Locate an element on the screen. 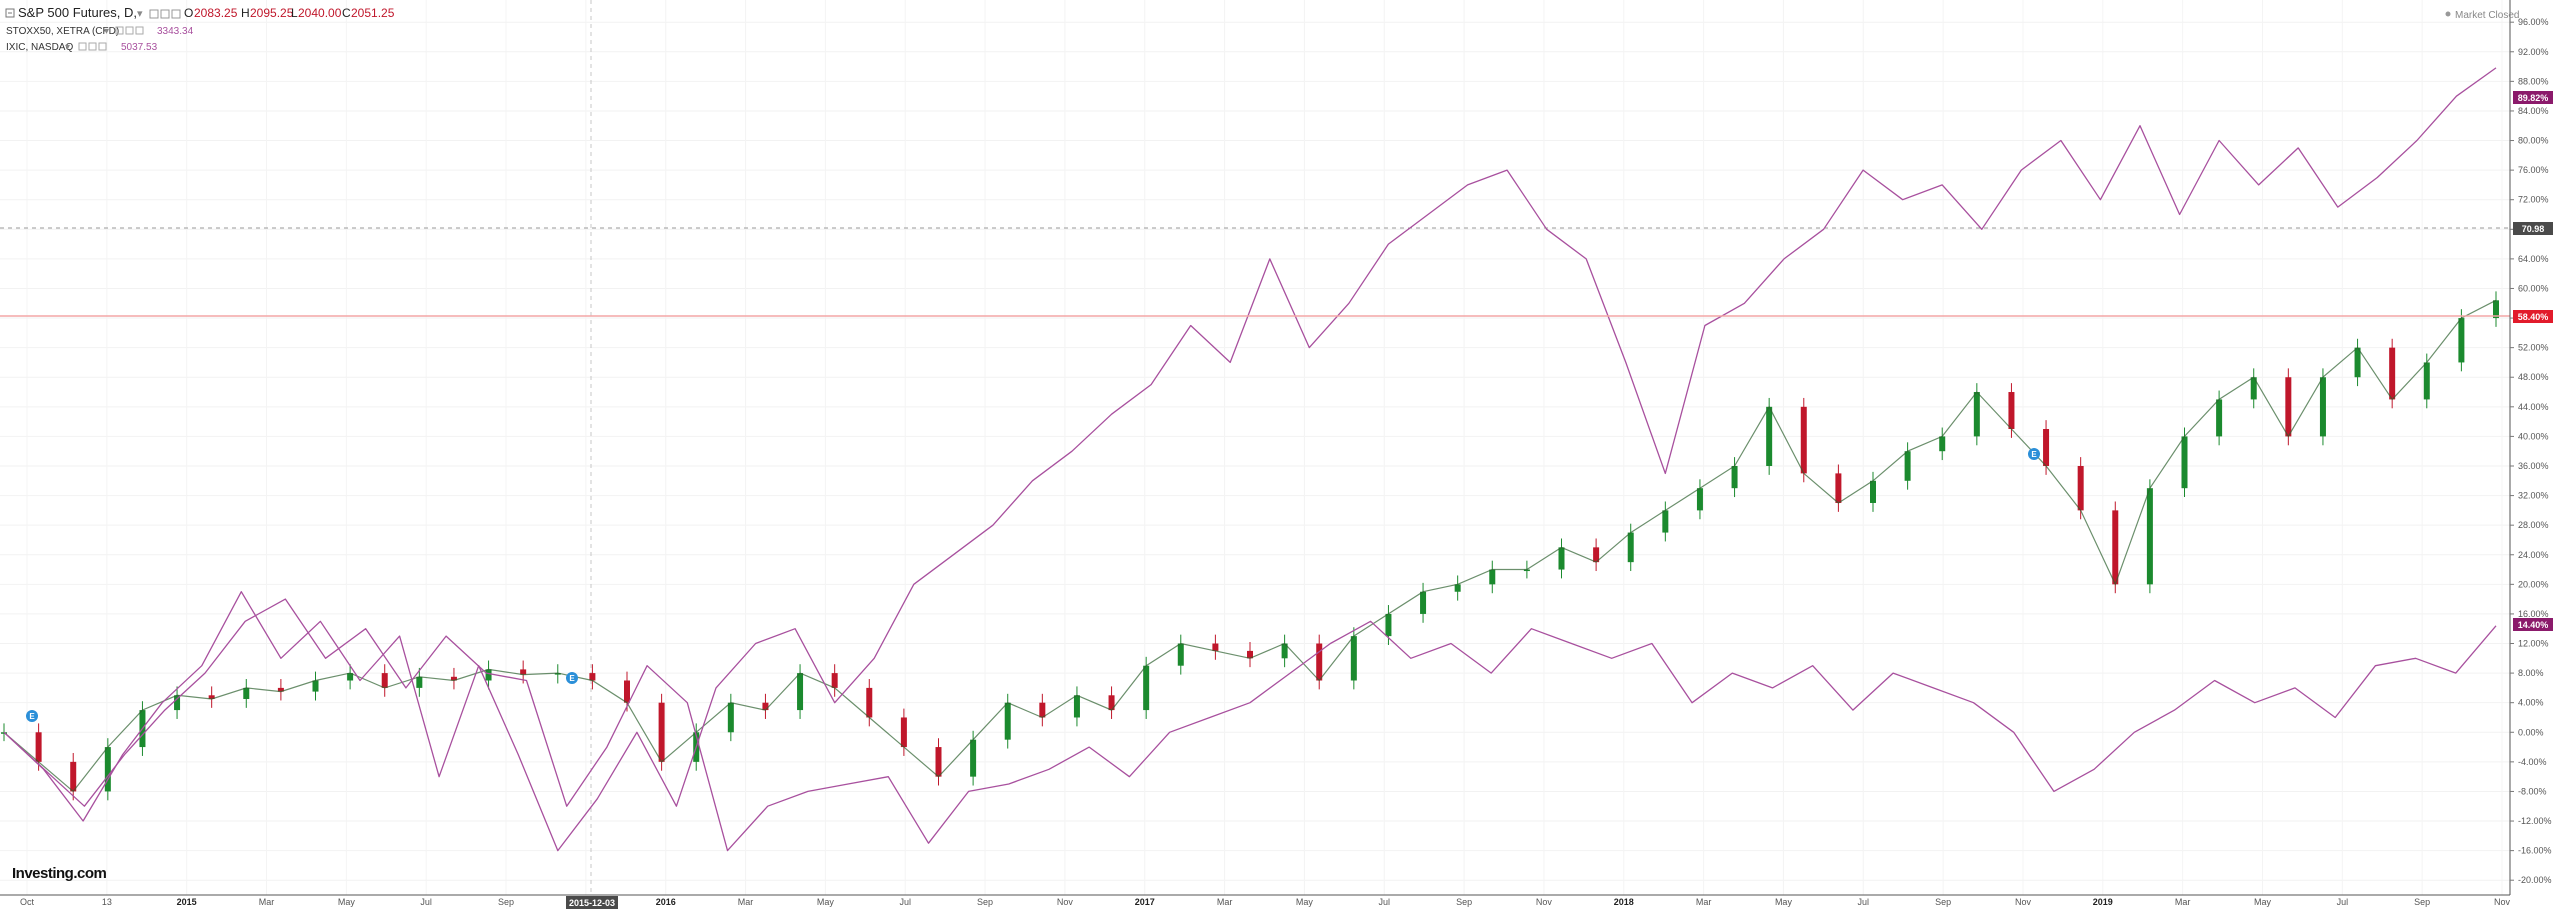  collapse-icon is located at coordinates (10, 13).